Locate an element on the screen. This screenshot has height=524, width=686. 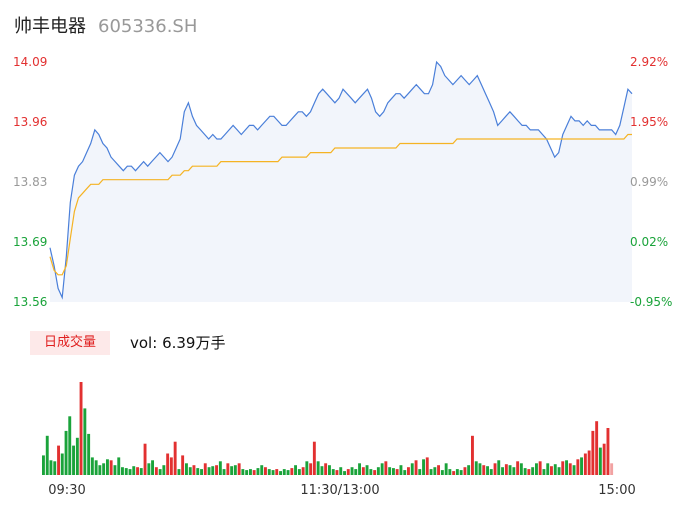
volume-prefix: vol: is located at coordinates (144, 343).